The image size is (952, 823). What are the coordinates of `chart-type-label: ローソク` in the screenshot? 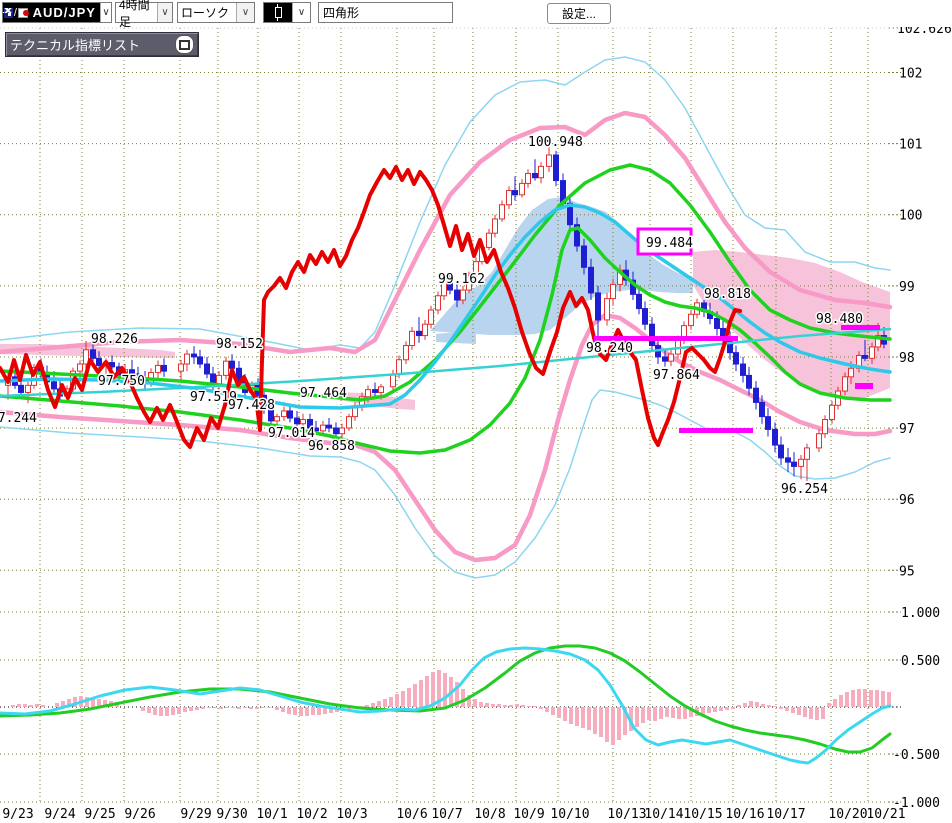 It's located at (205, 13).